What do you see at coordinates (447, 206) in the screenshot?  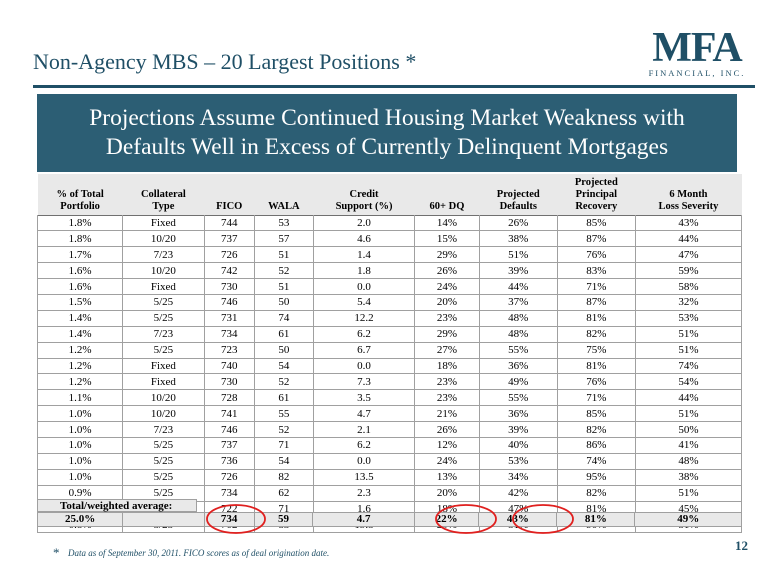 I see `column-header-line: 60+ DQ` at bounding box center [447, 206].